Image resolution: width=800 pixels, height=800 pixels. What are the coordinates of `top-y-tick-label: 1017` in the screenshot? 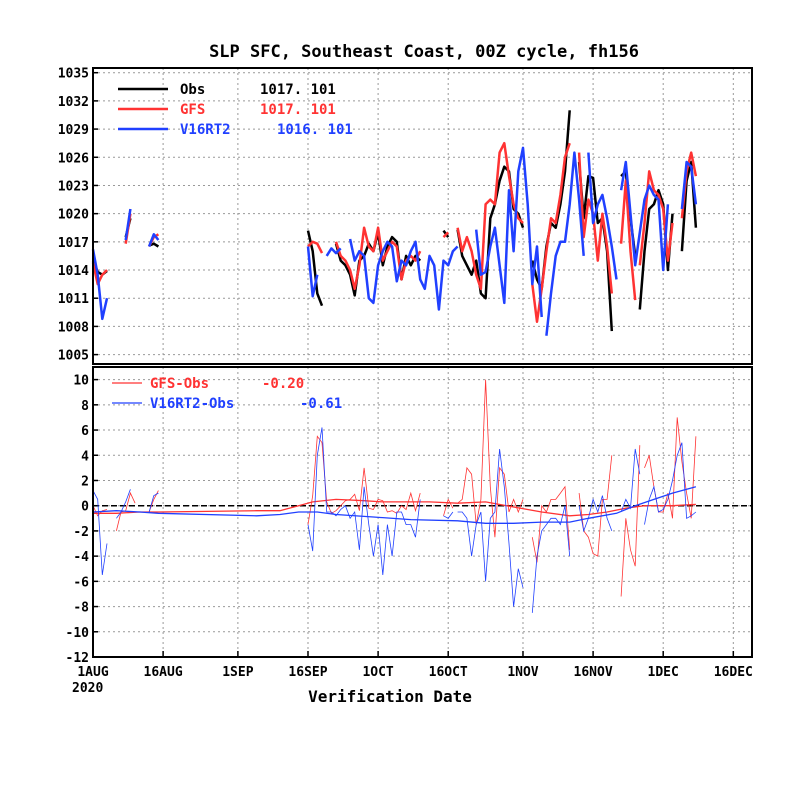 It's located at (73, 243).